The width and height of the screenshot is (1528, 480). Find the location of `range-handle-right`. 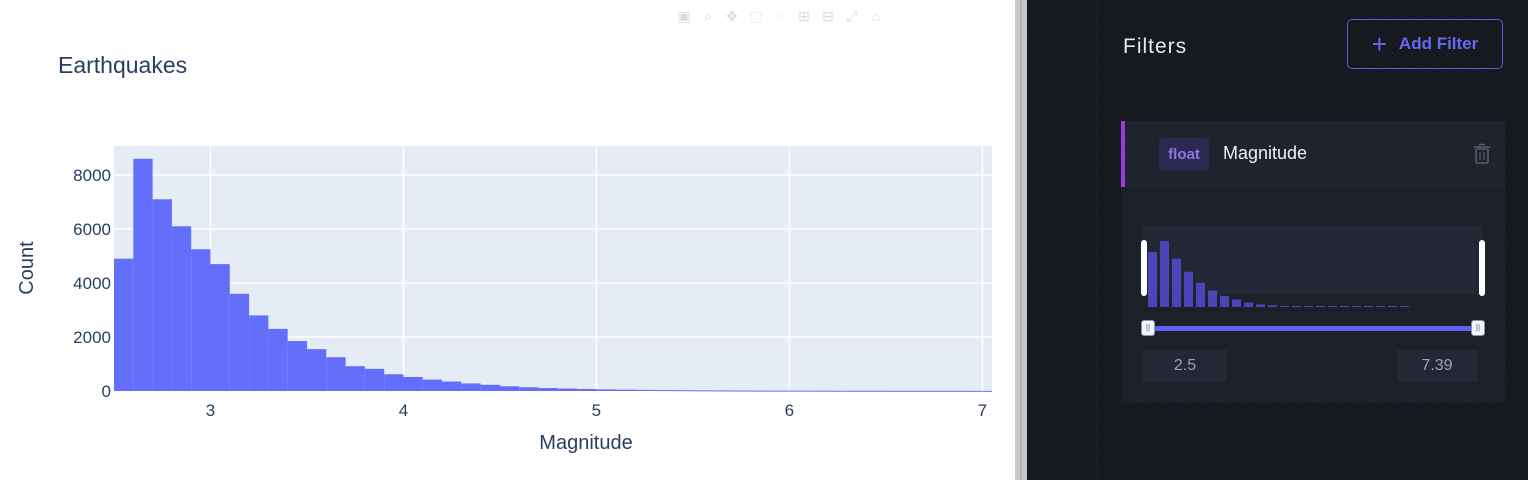

range-handle-right is located at coordinates (1482, 268).